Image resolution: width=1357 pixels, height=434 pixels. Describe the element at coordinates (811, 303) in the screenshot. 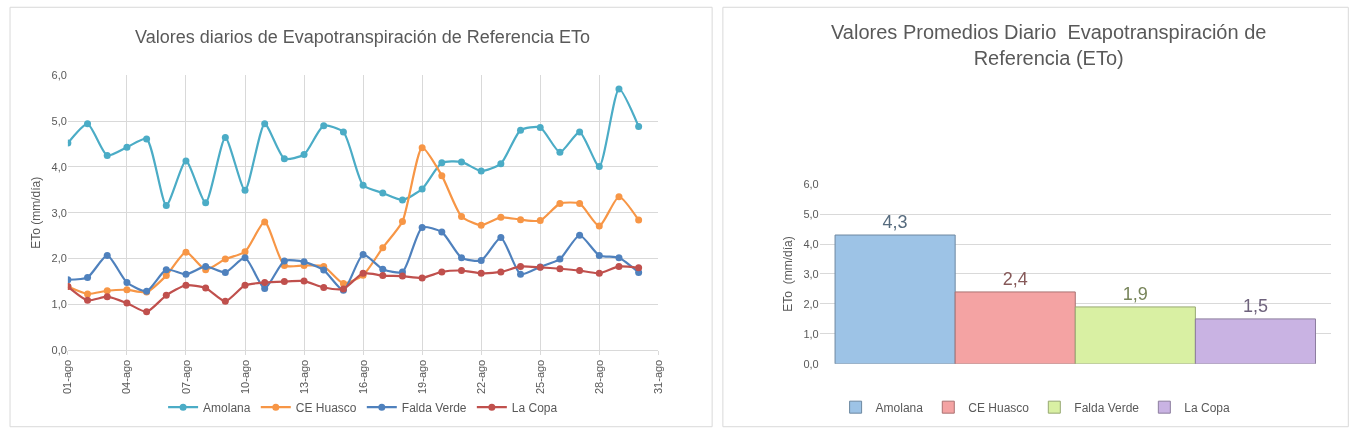

I see `y-tick-label: 2,0` at that location.